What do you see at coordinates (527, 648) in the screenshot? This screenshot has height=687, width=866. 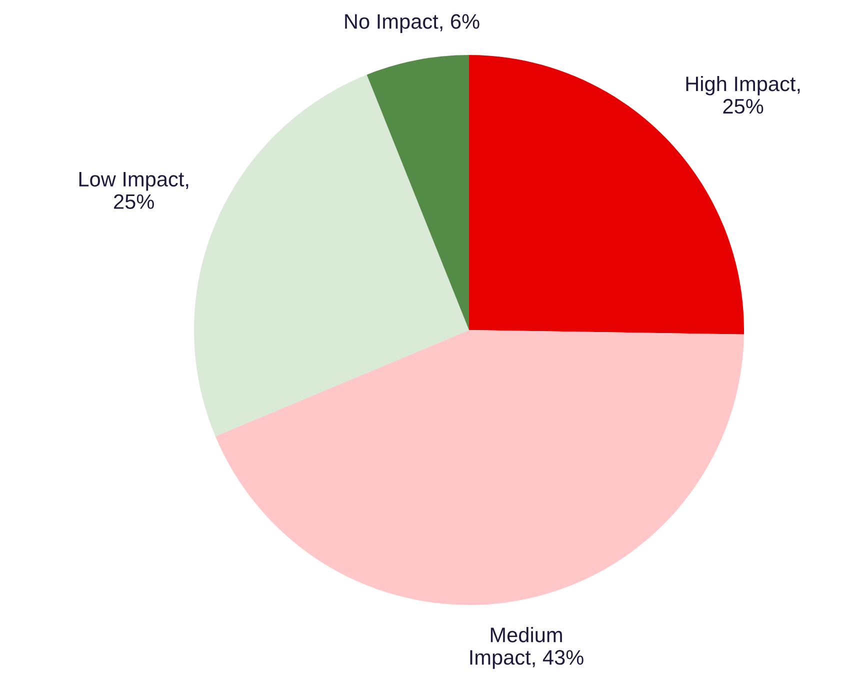 I see `slice-label: Medium Impact, 43%` at bounding box center [527, 648].